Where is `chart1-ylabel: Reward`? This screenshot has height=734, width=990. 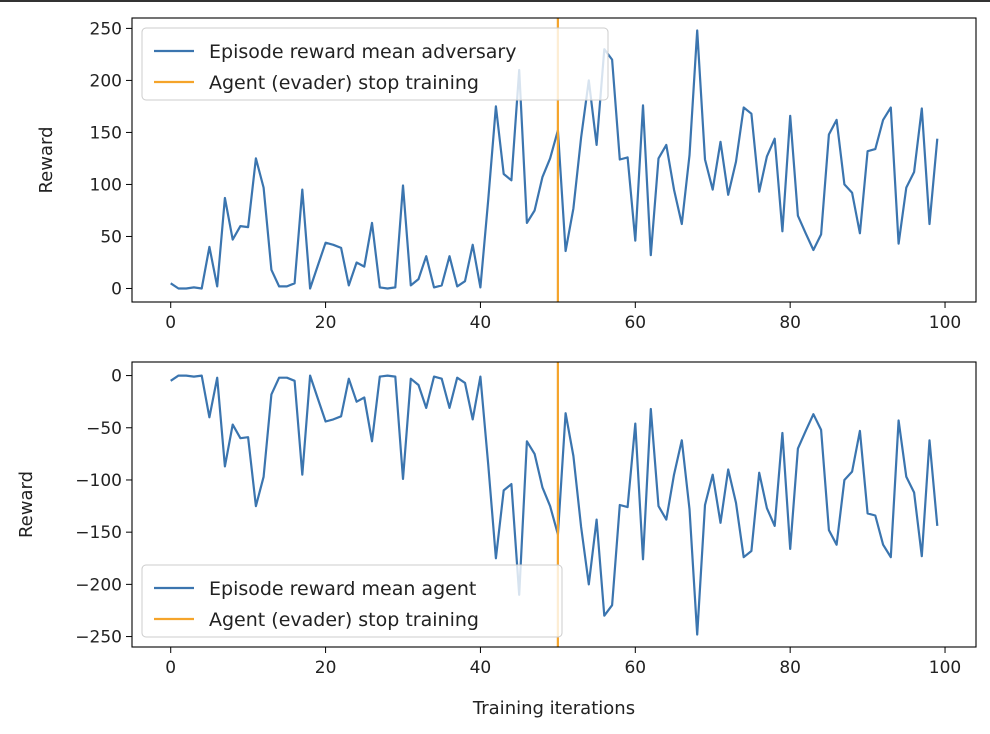
chart1-ylabel: Reward is located at coordinates (46, 159).